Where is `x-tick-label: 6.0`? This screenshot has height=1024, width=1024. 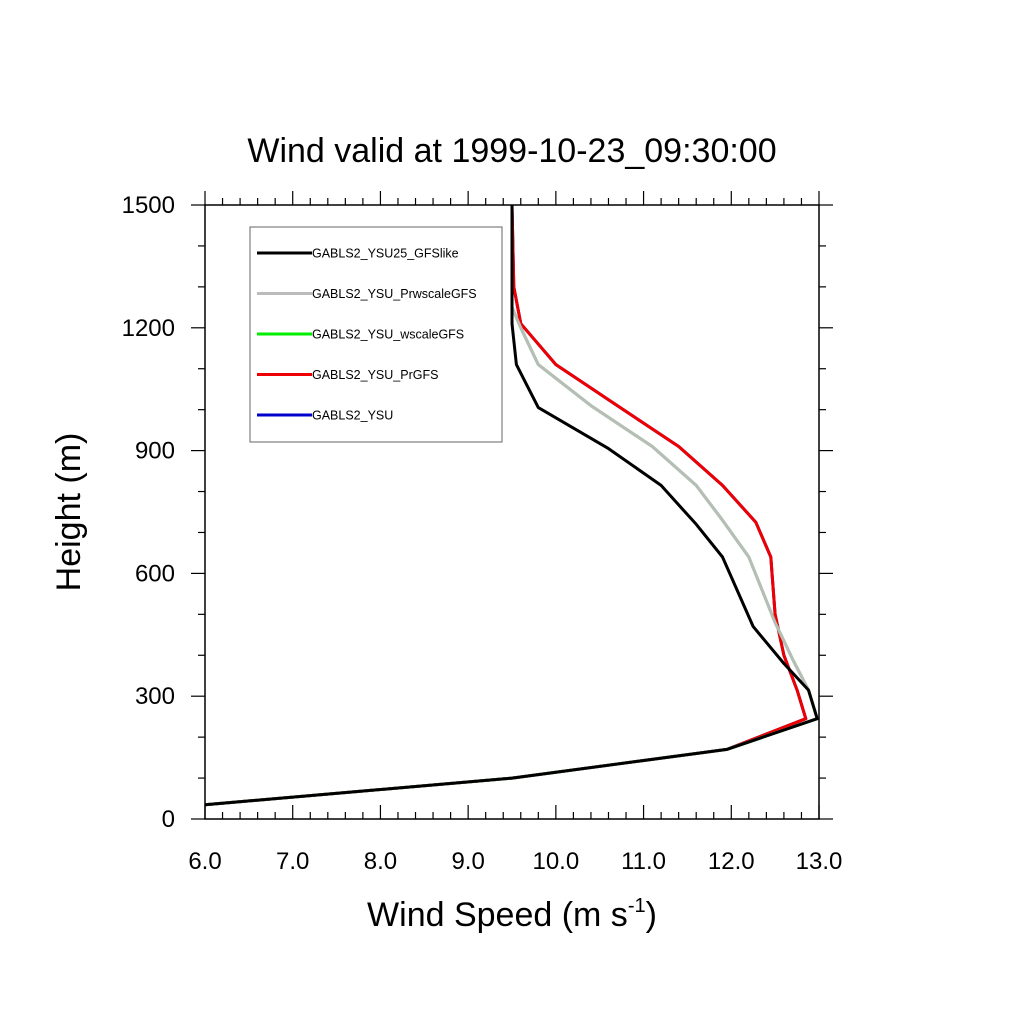
x-tick-label: 6.0 is located at coordinates (204, 861).